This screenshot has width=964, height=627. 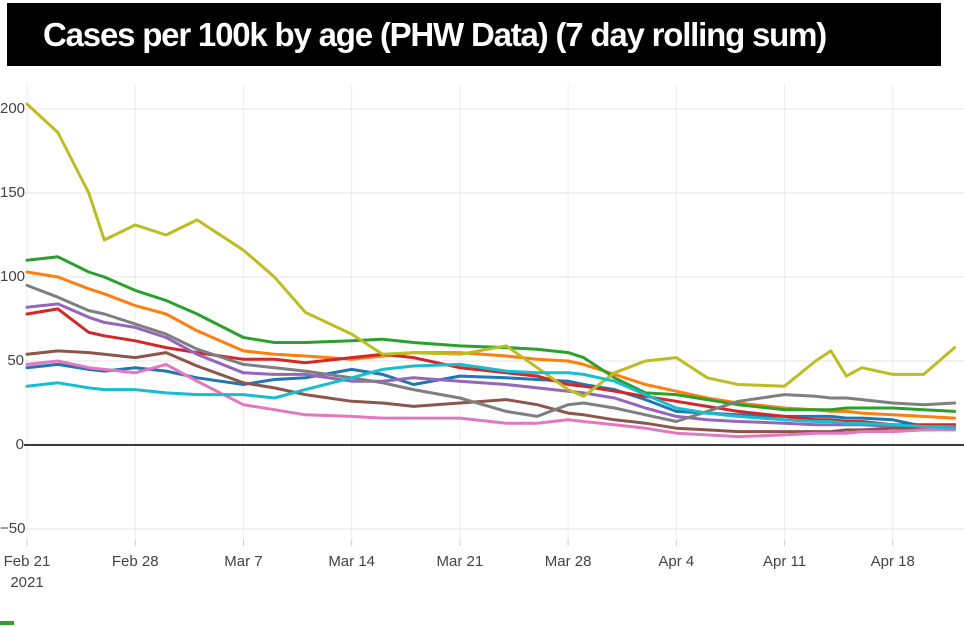 I want to click on series-line-pink, so click(x=491, y=399).